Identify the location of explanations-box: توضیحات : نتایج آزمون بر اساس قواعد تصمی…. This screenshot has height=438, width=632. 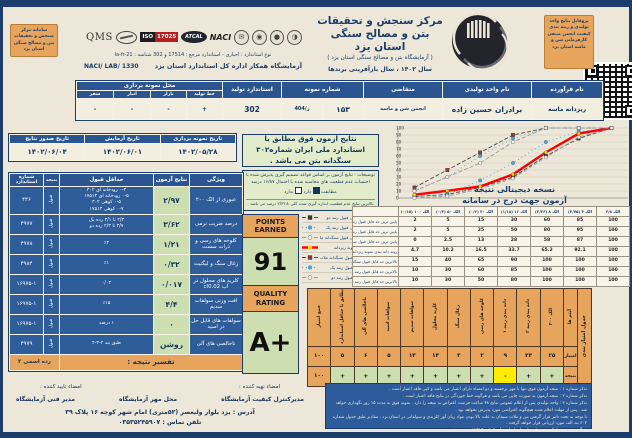
(310, 190).